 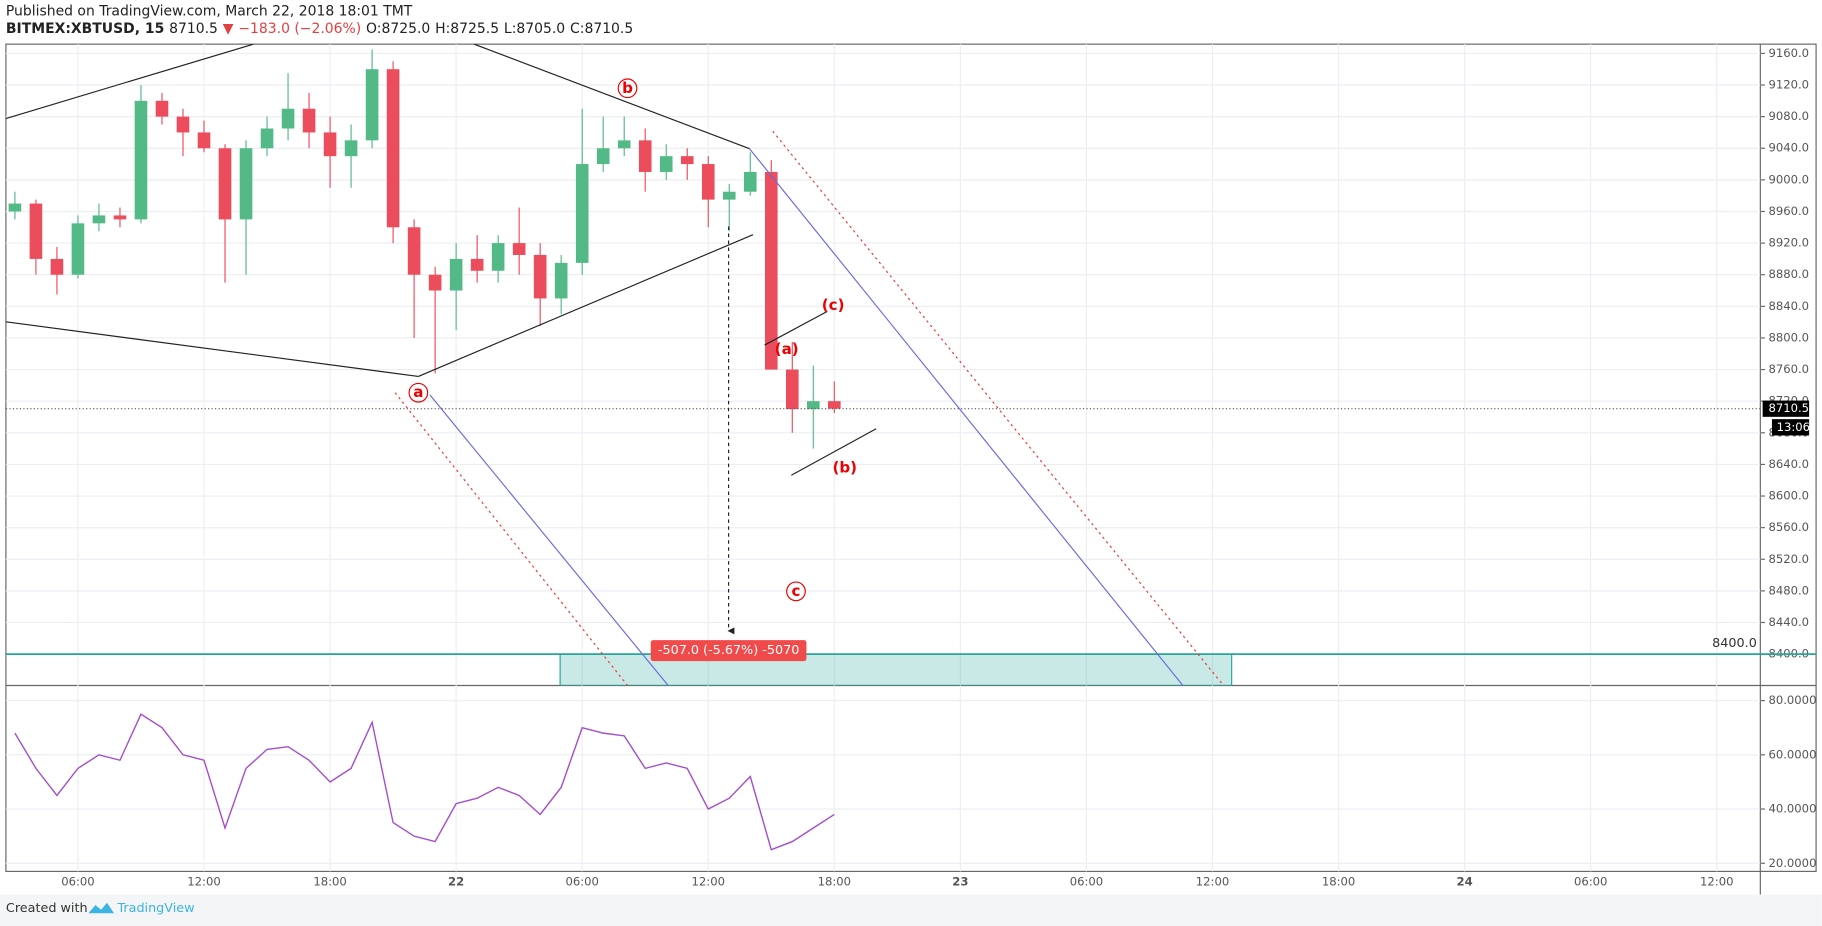 What do you see at coordinates (155, 908) in the screenshot?
I see `footer-brand: TradingView` at bounding box center [155, 908].